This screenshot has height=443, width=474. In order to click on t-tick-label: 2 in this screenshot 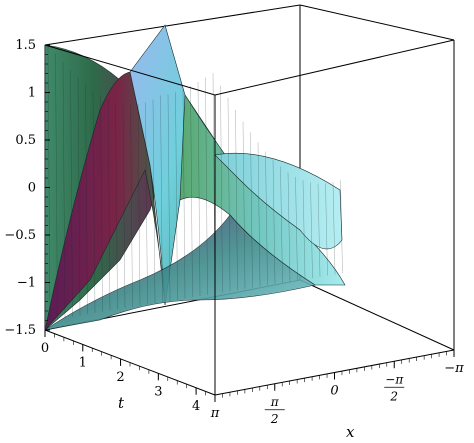, I will do `click(120, 377)`.